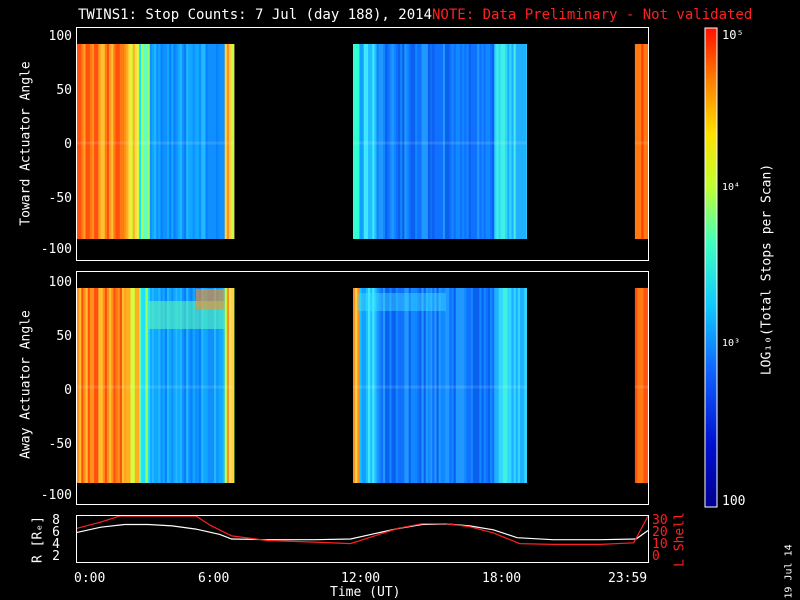 This screenshot has height=600, width=800. I want to click on toward-ylabel: Toward Actuator Angle, so click(26, 143).